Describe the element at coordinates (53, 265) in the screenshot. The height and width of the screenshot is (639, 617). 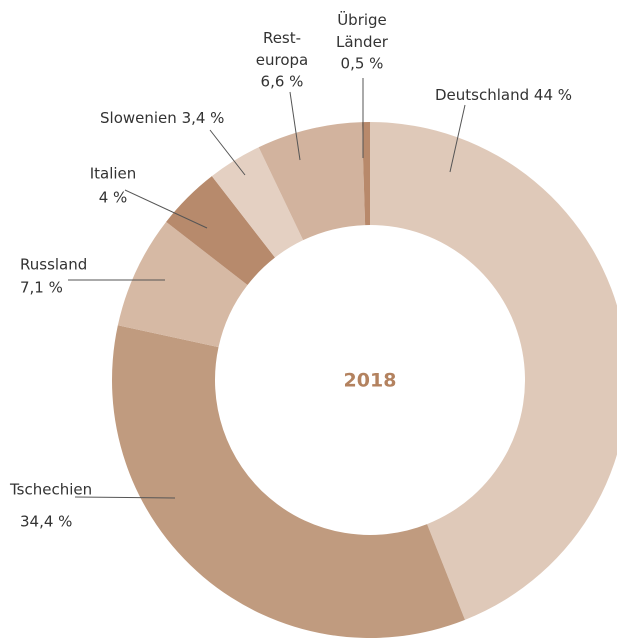
I see `category-label: Russland` at that location.